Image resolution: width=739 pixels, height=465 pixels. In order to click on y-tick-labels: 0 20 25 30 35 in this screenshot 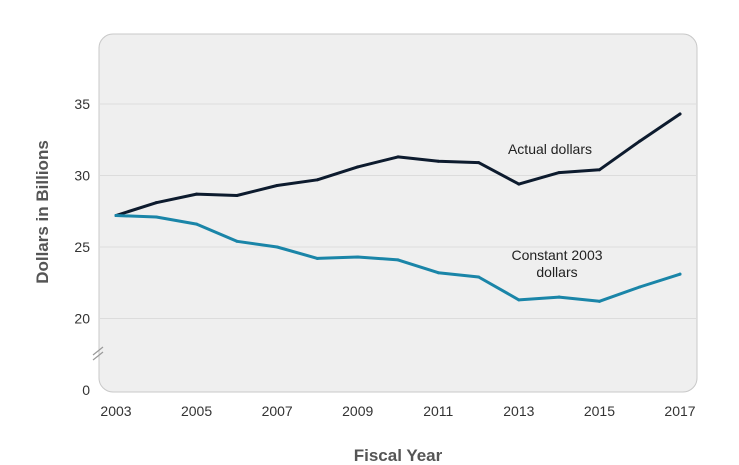, I will do `click(82, 247)`.